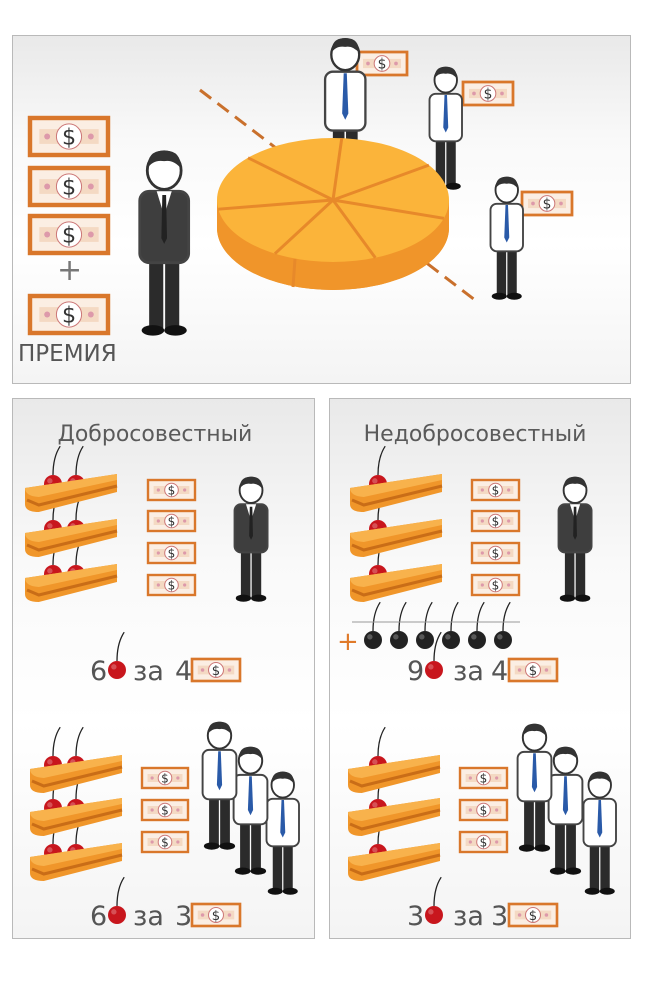 The height and width of the screenshot is (1000, 645). I want to click on honest-title: Добросовестный, so click(155, 434).